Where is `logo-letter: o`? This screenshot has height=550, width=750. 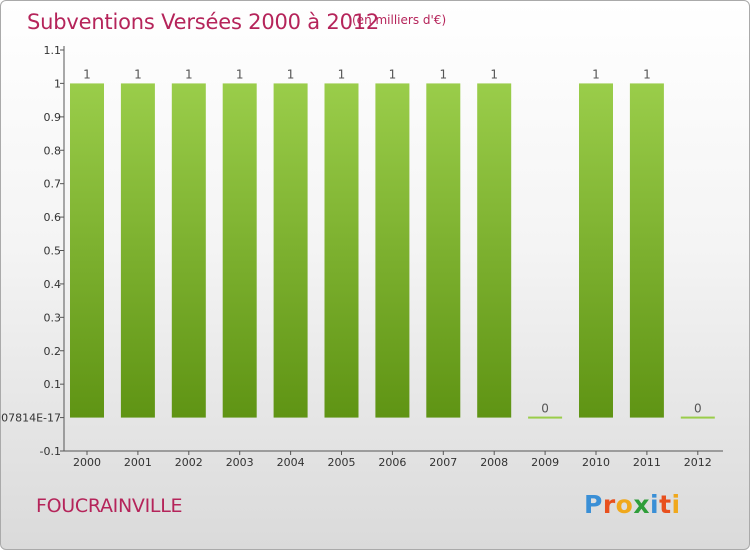
logo-letter: o is located at coordinates (624, 504).